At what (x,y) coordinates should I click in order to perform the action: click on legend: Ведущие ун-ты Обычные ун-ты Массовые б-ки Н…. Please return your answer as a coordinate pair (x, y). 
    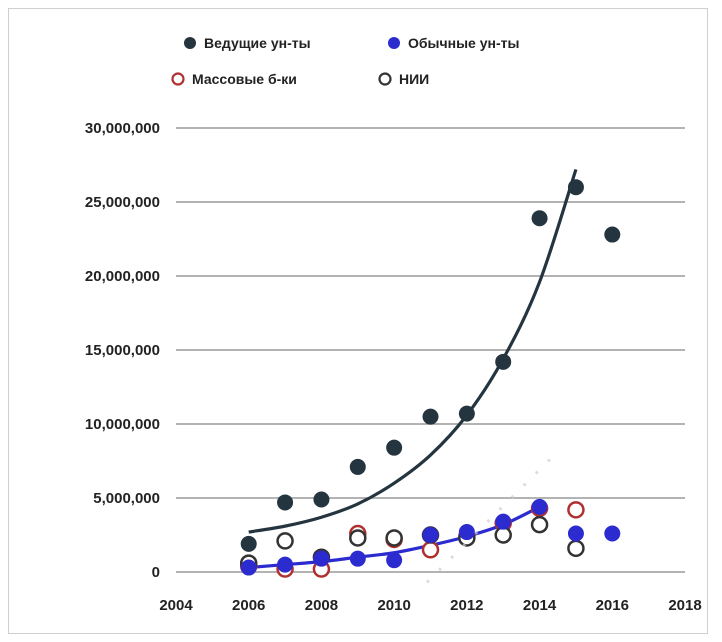
    Looking at the image, I should click on (345, 61).